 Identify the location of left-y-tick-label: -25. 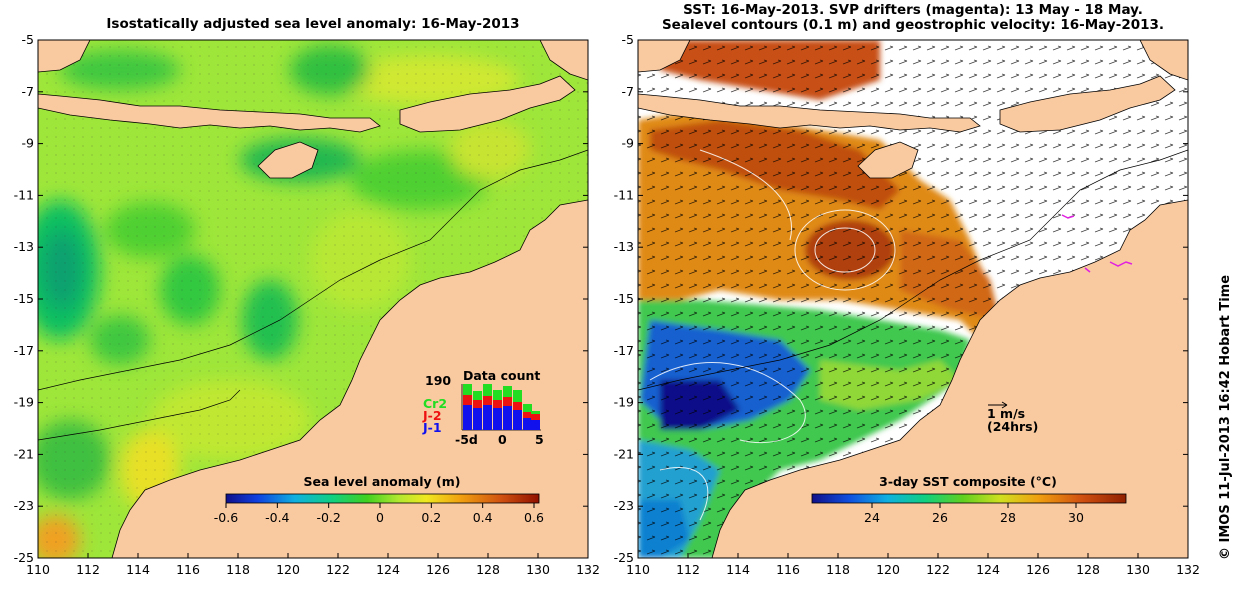
(24, 557).